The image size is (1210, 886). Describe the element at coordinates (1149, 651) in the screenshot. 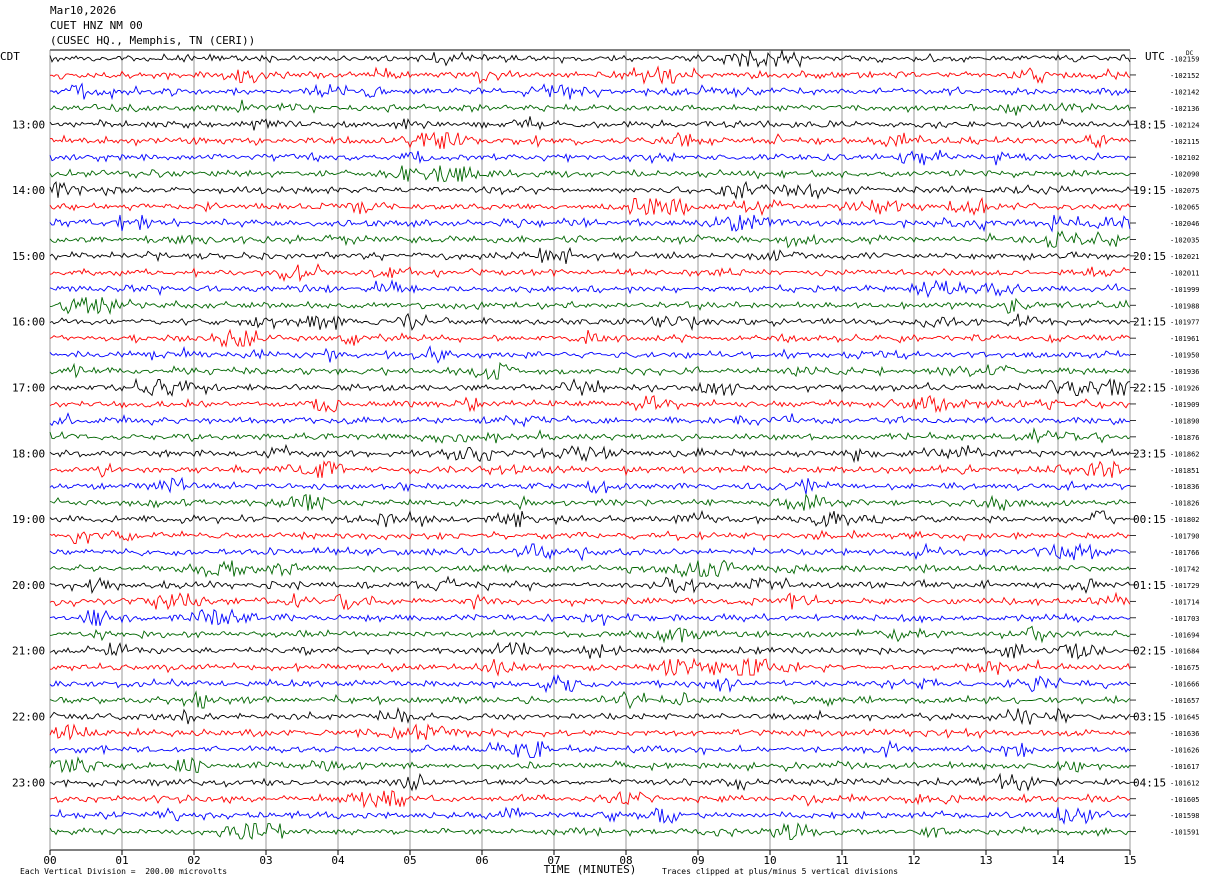

I see `right-hour-label: 02:15` at that location.